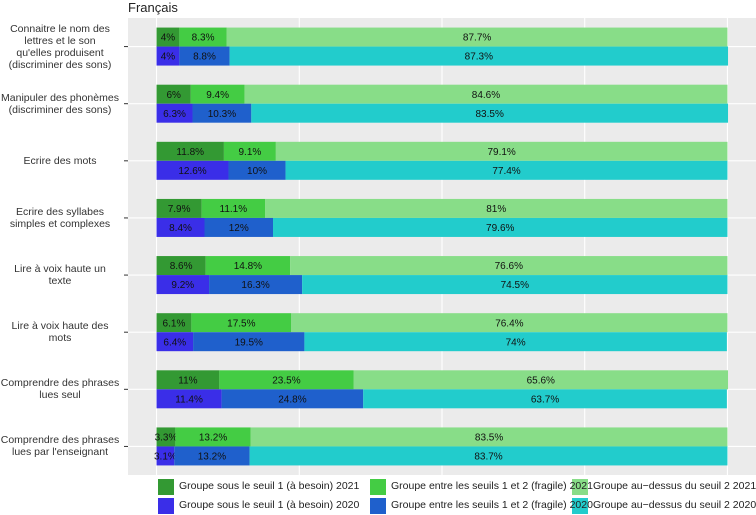 The height and width of the screenshot is (515, 756). I want to click on chart-title: Français, so click(153, 7).